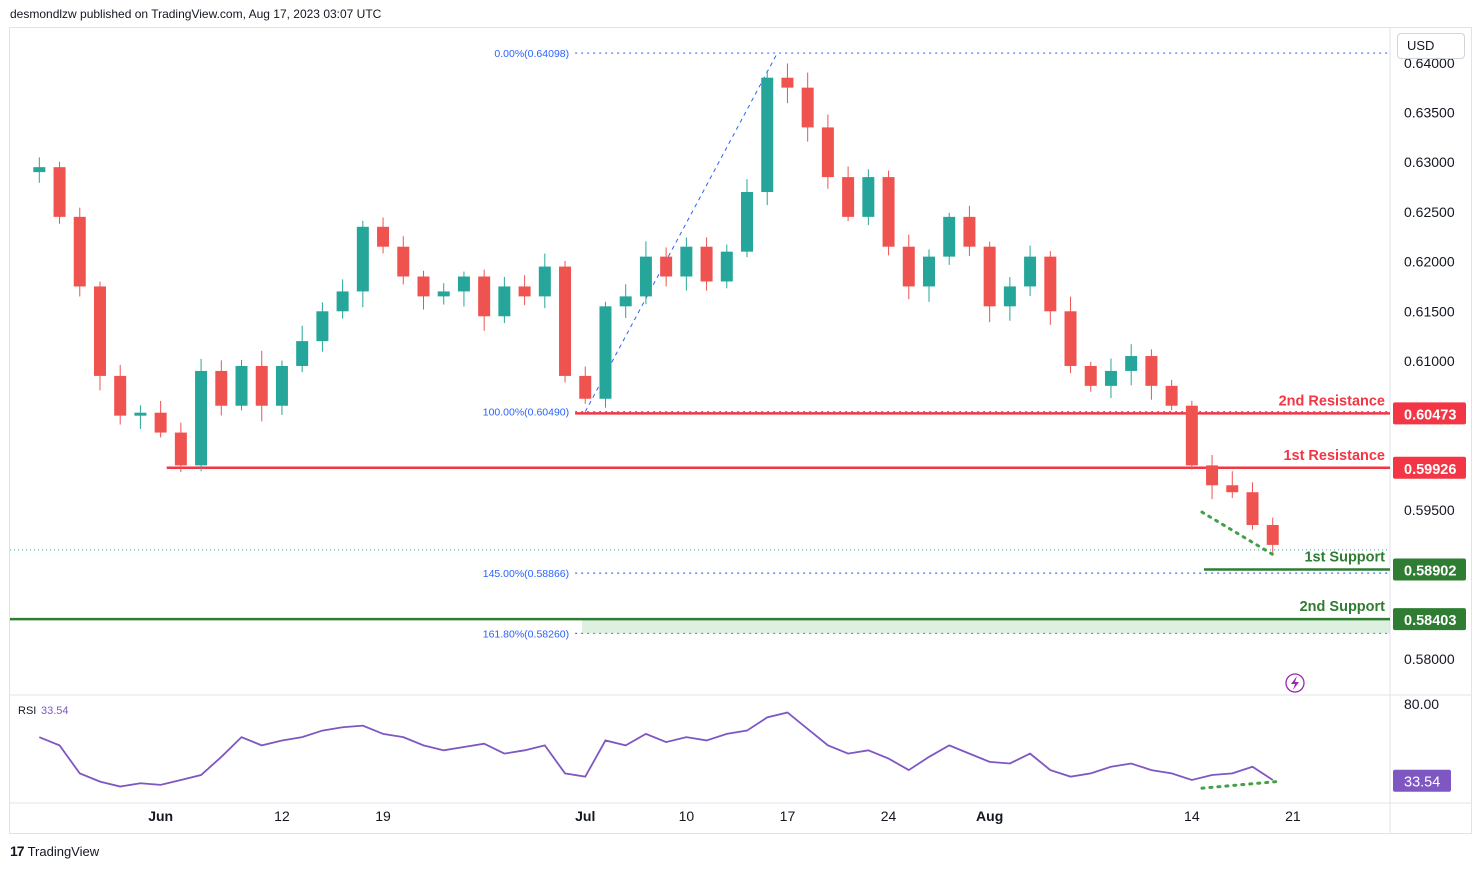 The width and height of the screenshot is (1481, 869). I want to click on lightning-icon-bolt, so click(1295, 683).